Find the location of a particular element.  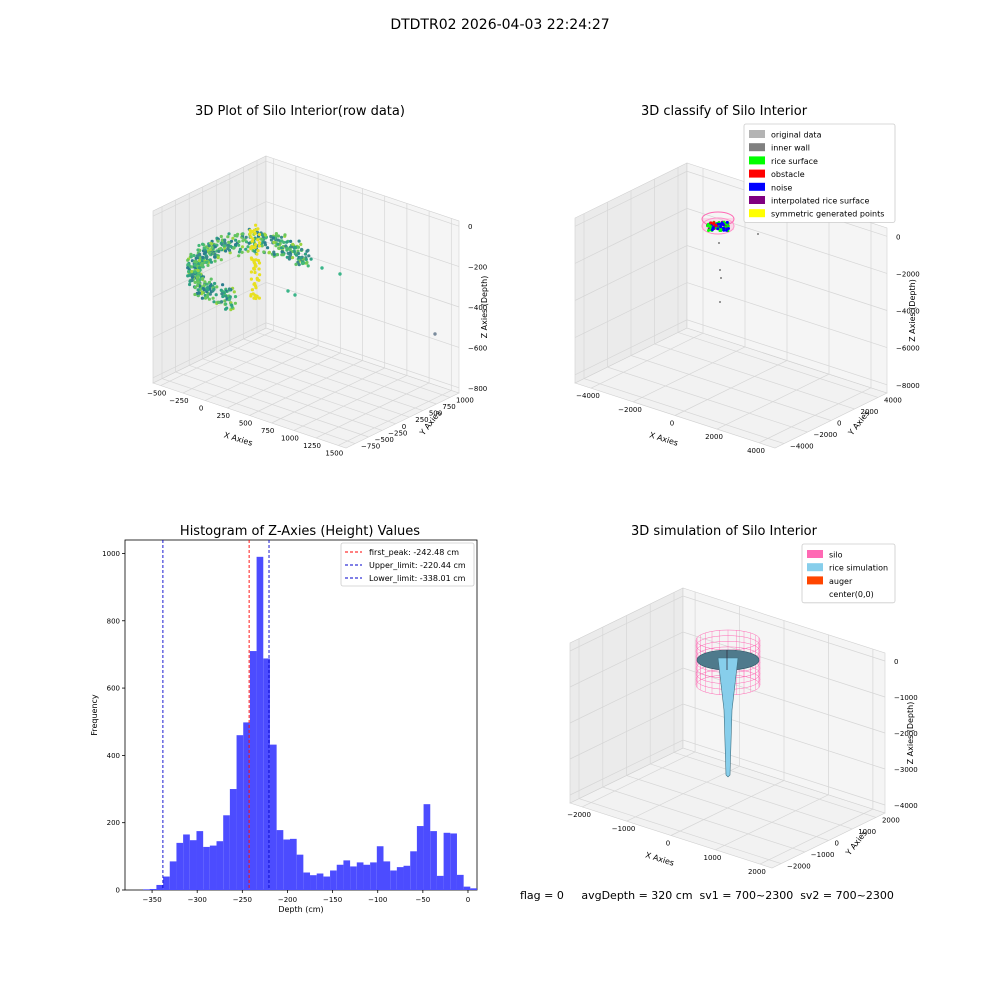

p1-x-tick-label: 750 is located at coordinates (267, 431).